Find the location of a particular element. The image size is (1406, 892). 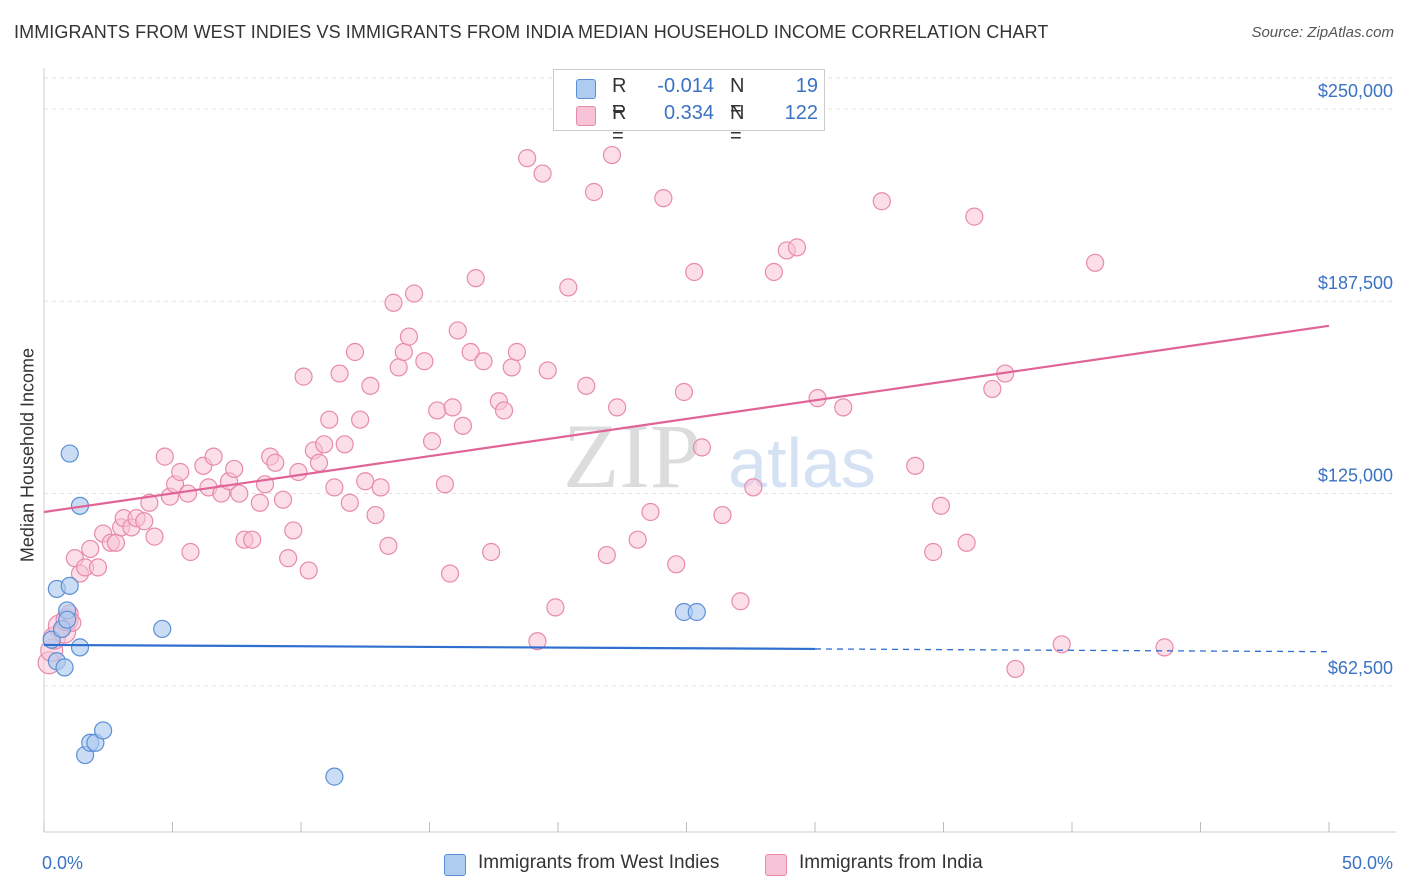

legend-r-label: R = is located at coordinates (619, 124).